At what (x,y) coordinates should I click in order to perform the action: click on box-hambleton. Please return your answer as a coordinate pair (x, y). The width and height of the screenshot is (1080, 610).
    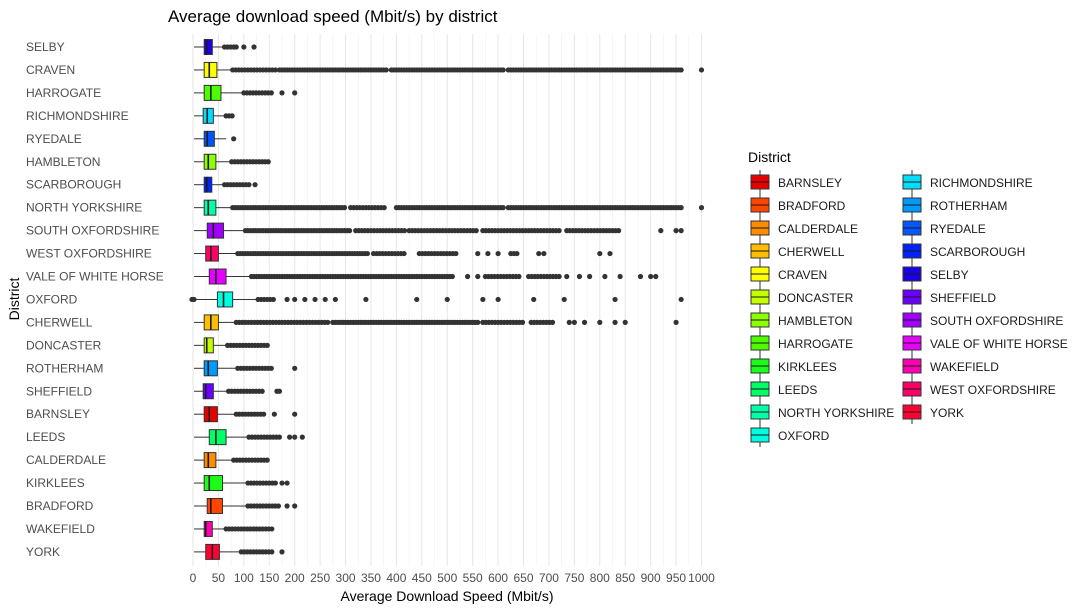
    Looking at the image, I should click on (232, 161).